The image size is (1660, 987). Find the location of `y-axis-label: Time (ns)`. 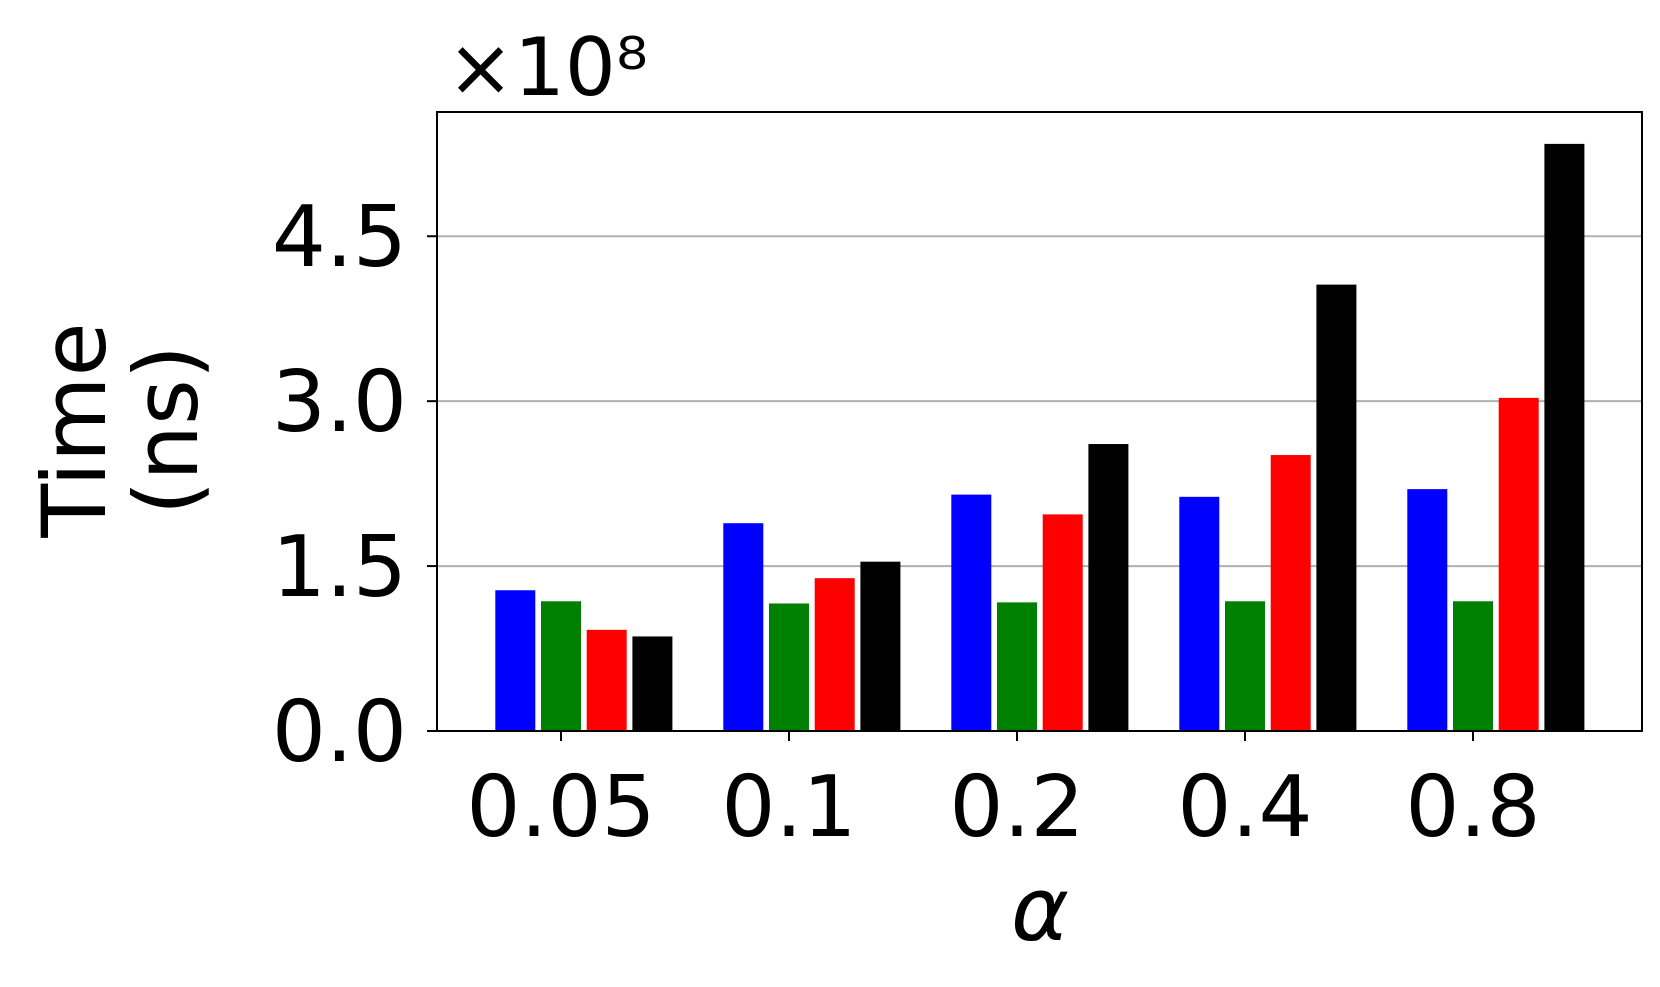

y-axis-label: Time (ns) is located at coordinates (120, 430).